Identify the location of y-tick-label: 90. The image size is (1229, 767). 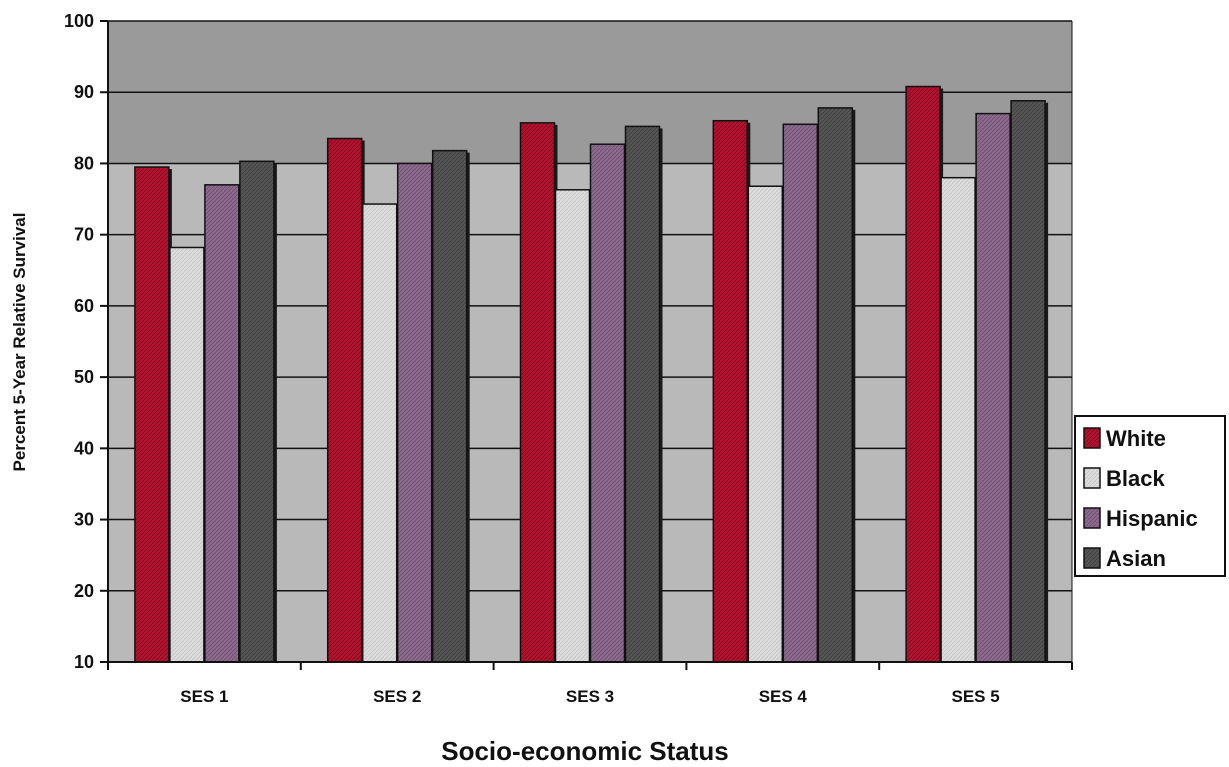
(84, 92).